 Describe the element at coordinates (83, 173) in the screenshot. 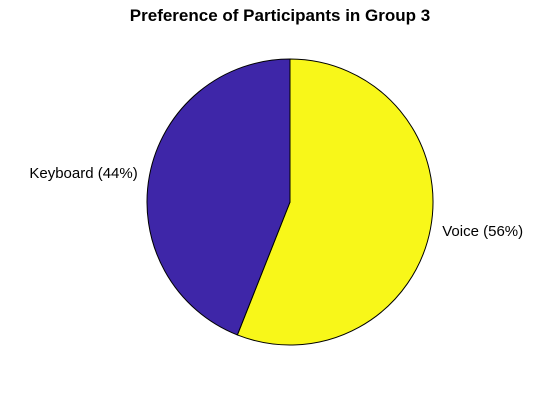

I see `pie-slice-label-1: Keyboard (44%)` at that location.